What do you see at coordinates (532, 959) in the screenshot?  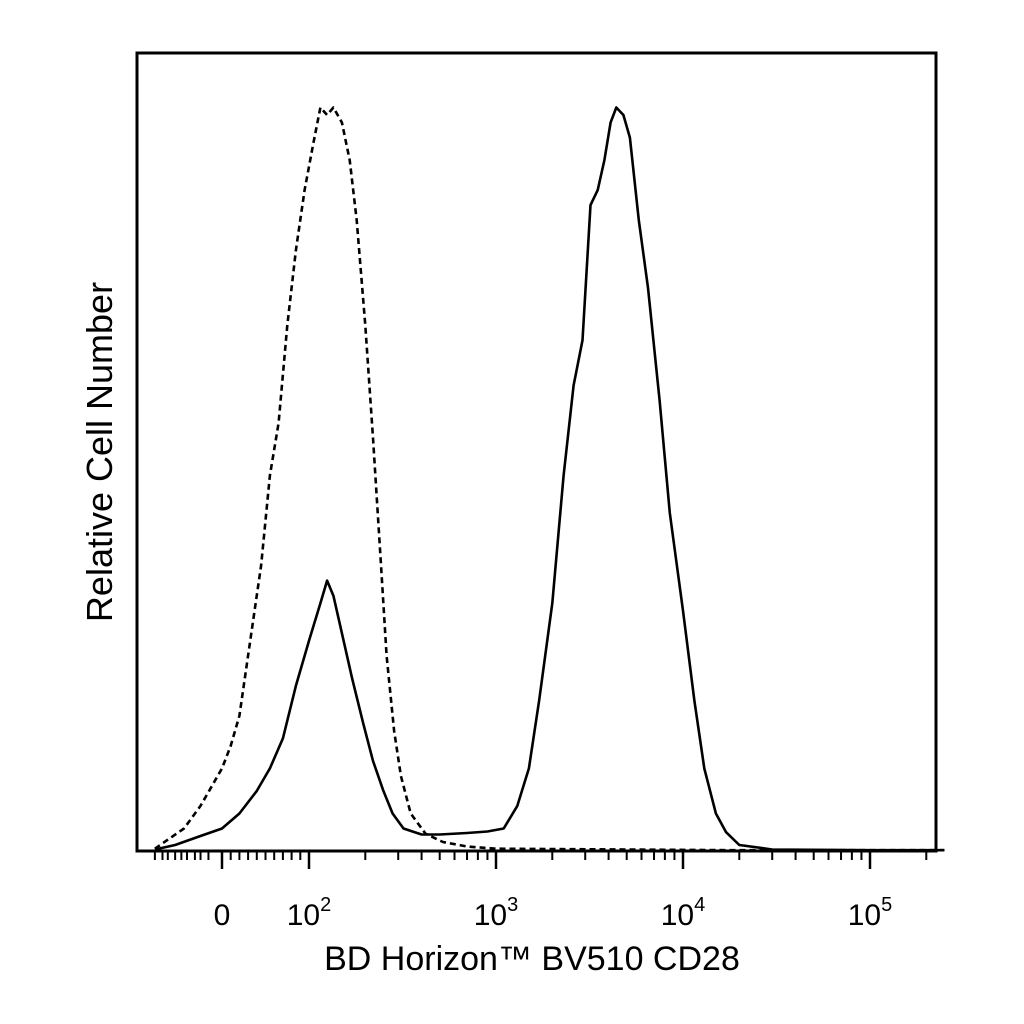 I see `x-axis-title: BD Horizon™ BV510 CD28` at bounding box center [532, 959].